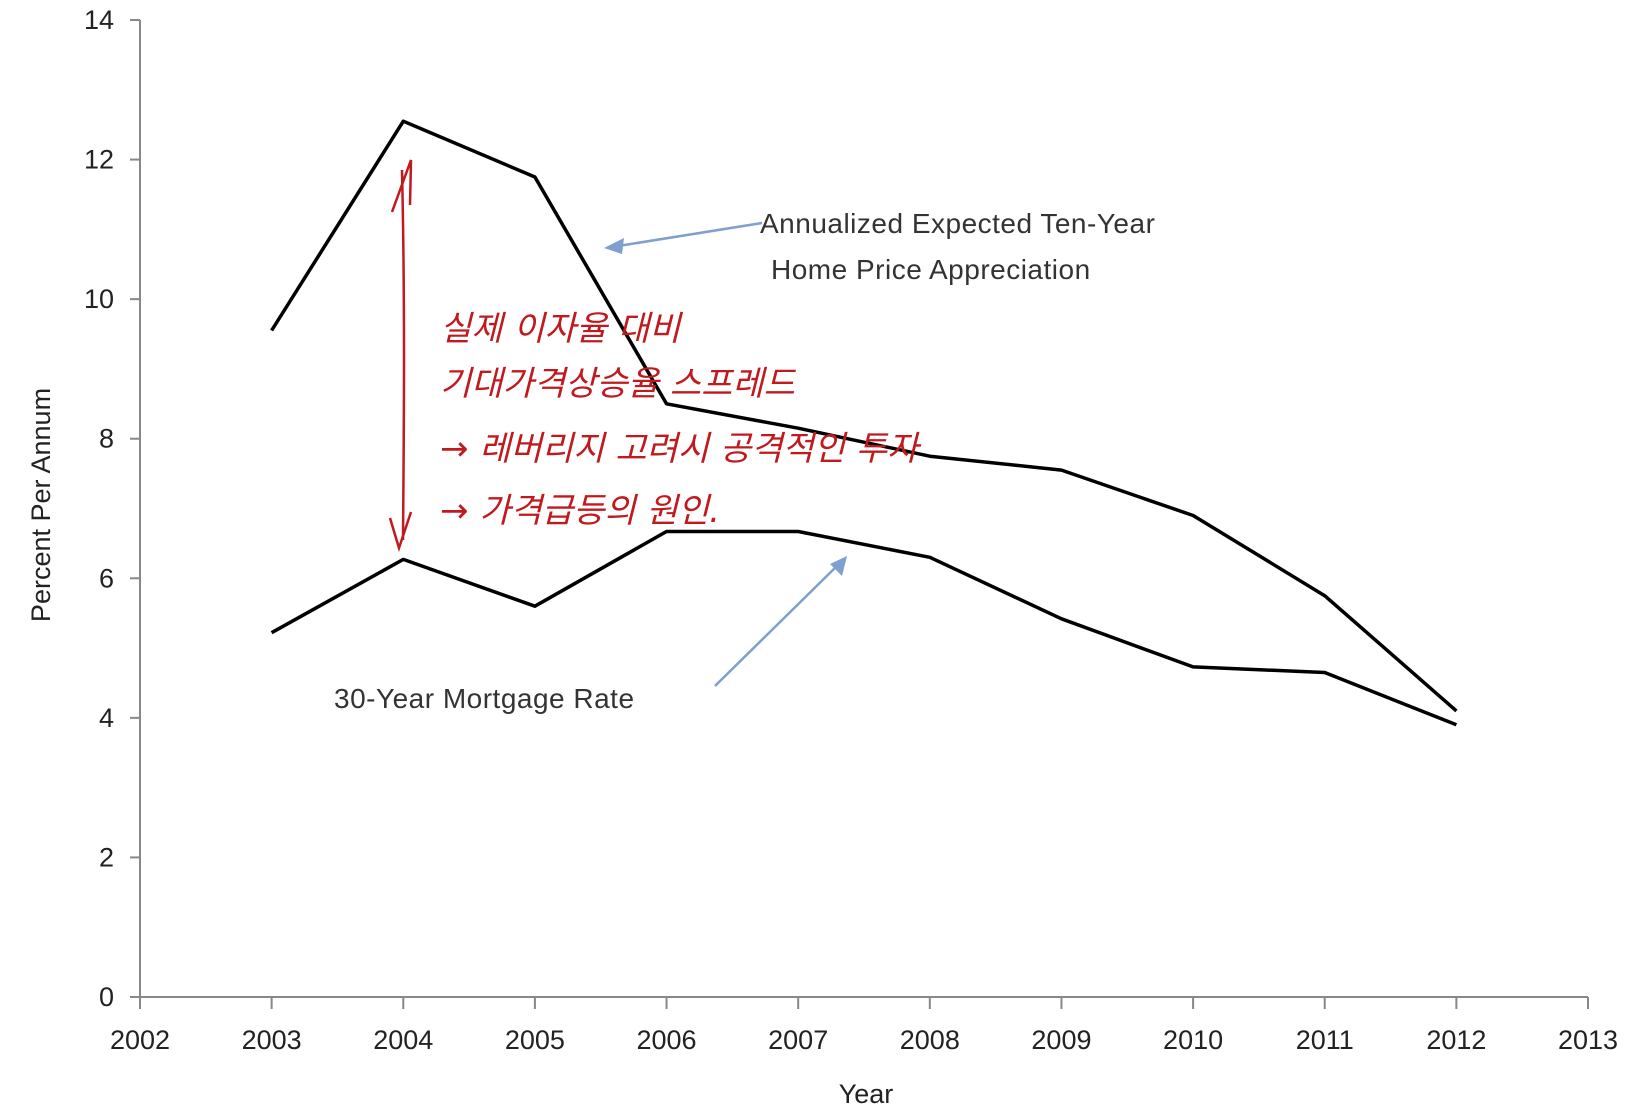 This screenshot has width=1630, height=1116. What do you see at coordinates (667, 1040) in the screenshot?
I see `x-tick-label: 2006` at bounding box center [667, 1040].